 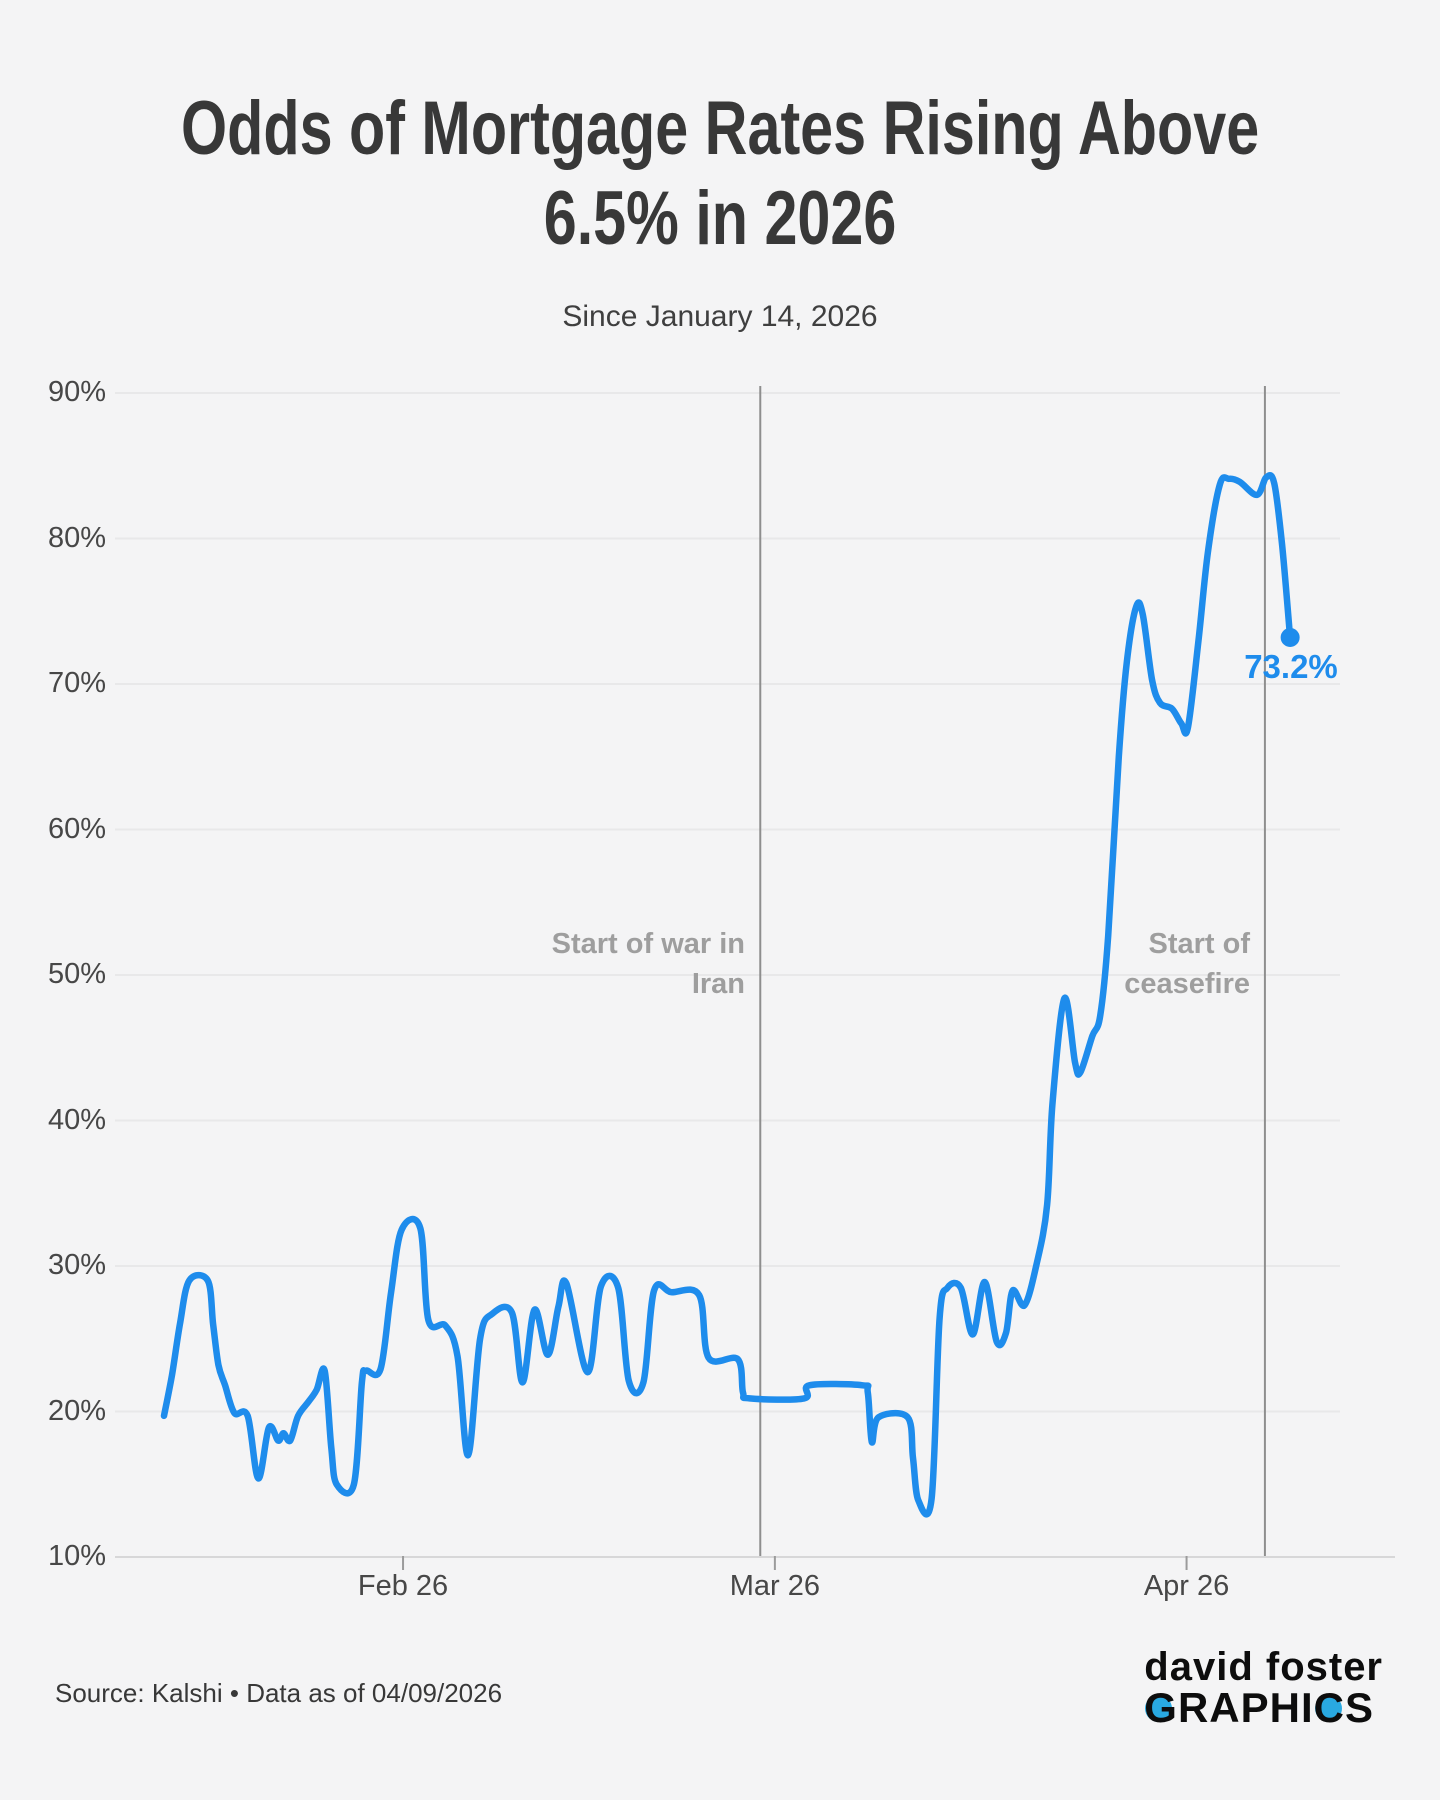 I want to click on annotation-war-line2: Iran, so click(x=718, y=984).